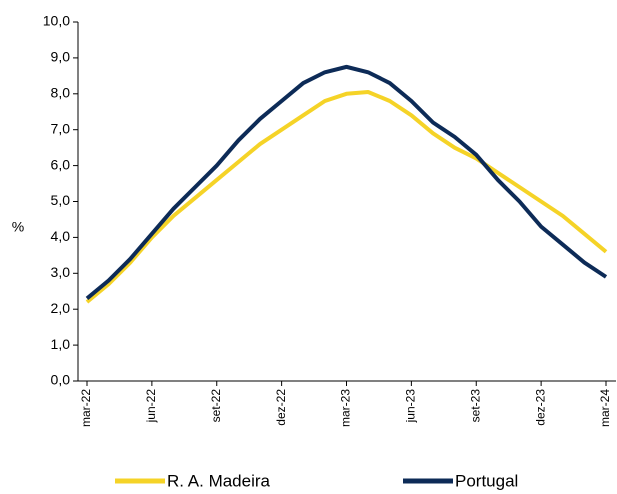 The width and height of the screenshot is (617, 494). What do you see at coordinates (486, 480) in the screenshot?
I see `legend-label: Portugal` at bounding box center [486, 480].